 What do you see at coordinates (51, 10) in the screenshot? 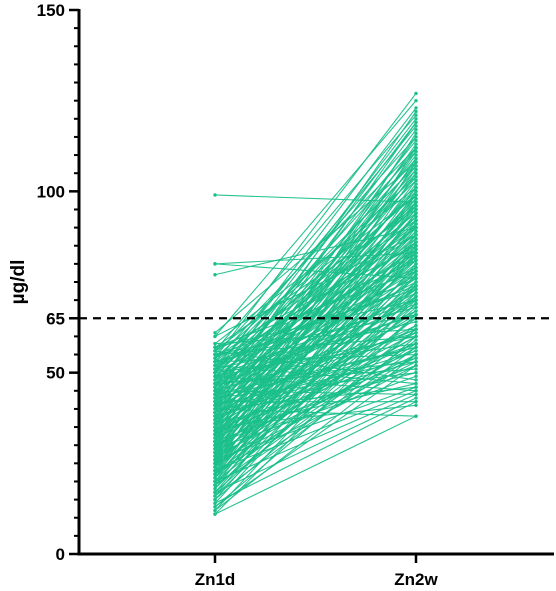
I see `y-tick-label: 150` at bounding box center [51, 10].